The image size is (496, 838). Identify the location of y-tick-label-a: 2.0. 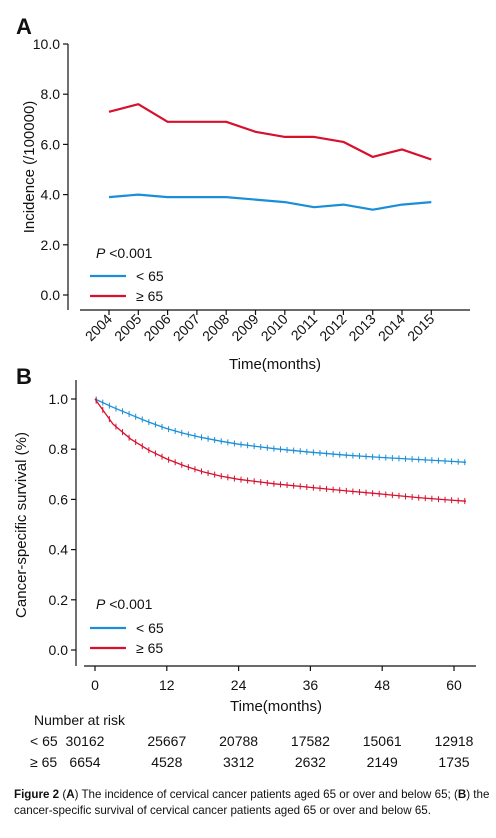
(51, 245).